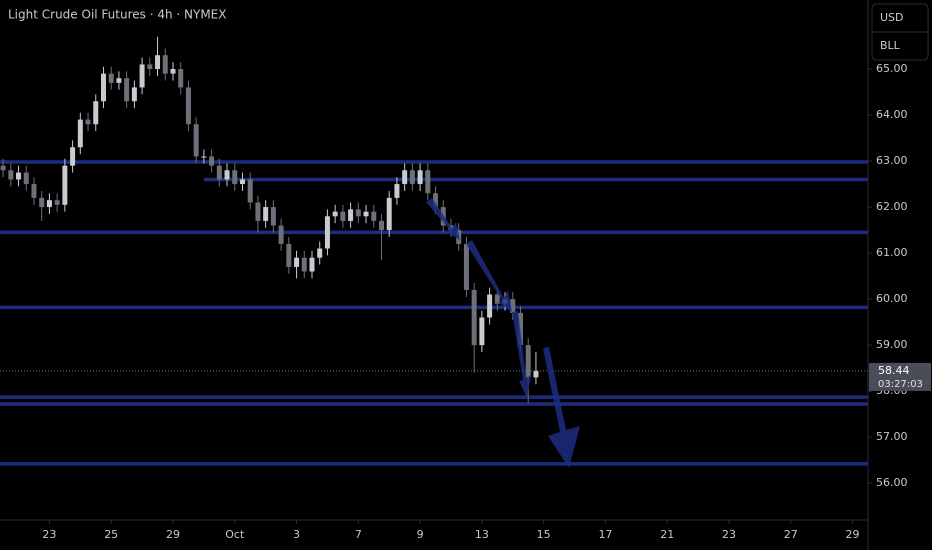 The image size is (932, 550). Describe the element at coordinates (892, 436) in the screenshot. I see `y-tick-label: 57.00` at that location.